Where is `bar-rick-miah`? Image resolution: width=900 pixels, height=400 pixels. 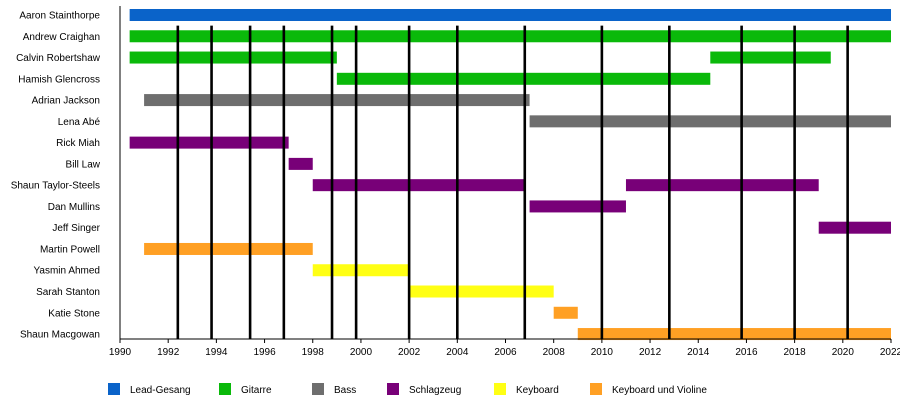
bar-rick-miah is located at coordinates (209, 142).